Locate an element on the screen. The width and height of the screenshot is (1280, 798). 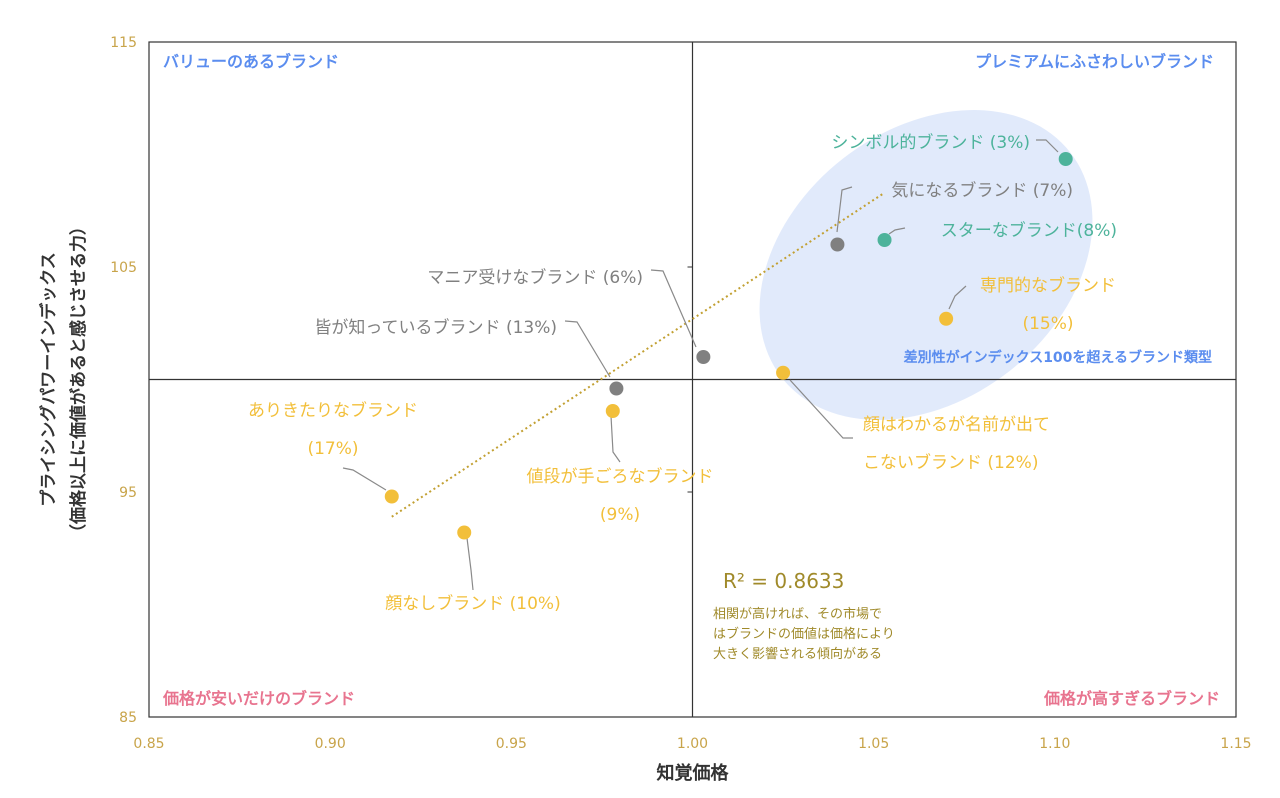
x-tick-label: 1.05 is located at coordinates (873, 744).